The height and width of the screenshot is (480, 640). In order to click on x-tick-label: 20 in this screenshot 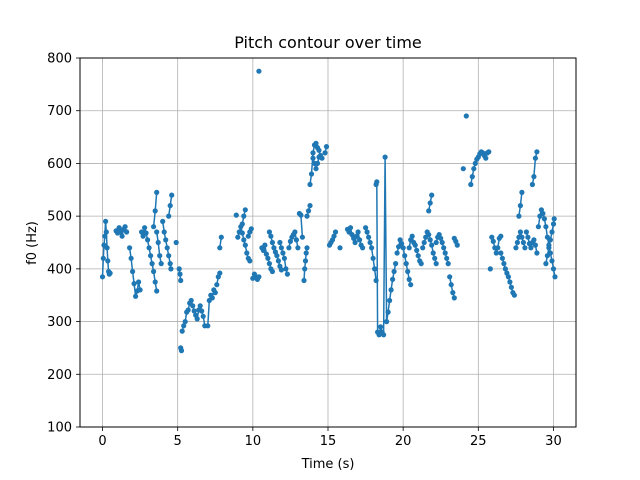, I will do `click(403, 441)`.